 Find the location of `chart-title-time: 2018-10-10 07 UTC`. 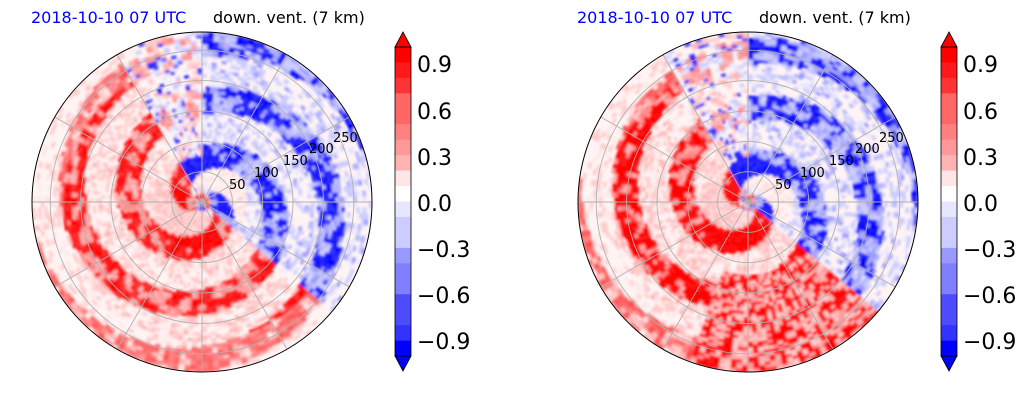

chart-title-time: 2018-10-10 07 UTC is located at coordinates (109, 17).